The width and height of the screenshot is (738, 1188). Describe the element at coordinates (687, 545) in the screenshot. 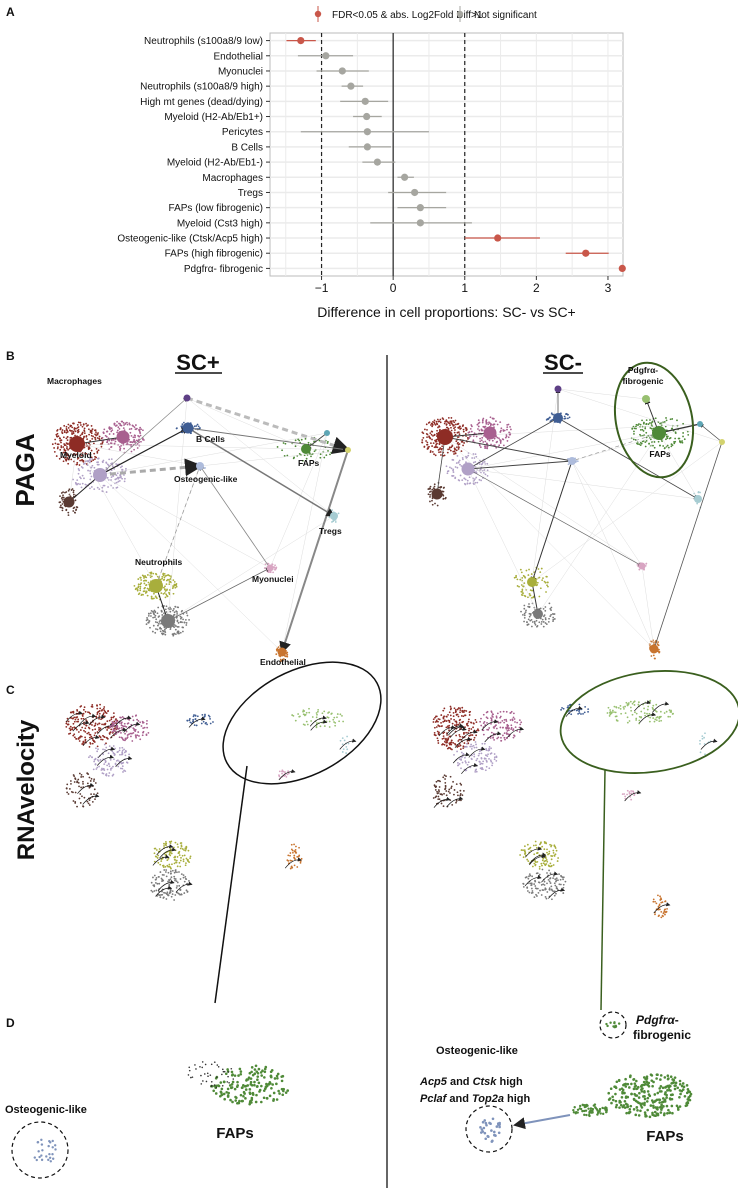

I see `graph-edge` at that location.